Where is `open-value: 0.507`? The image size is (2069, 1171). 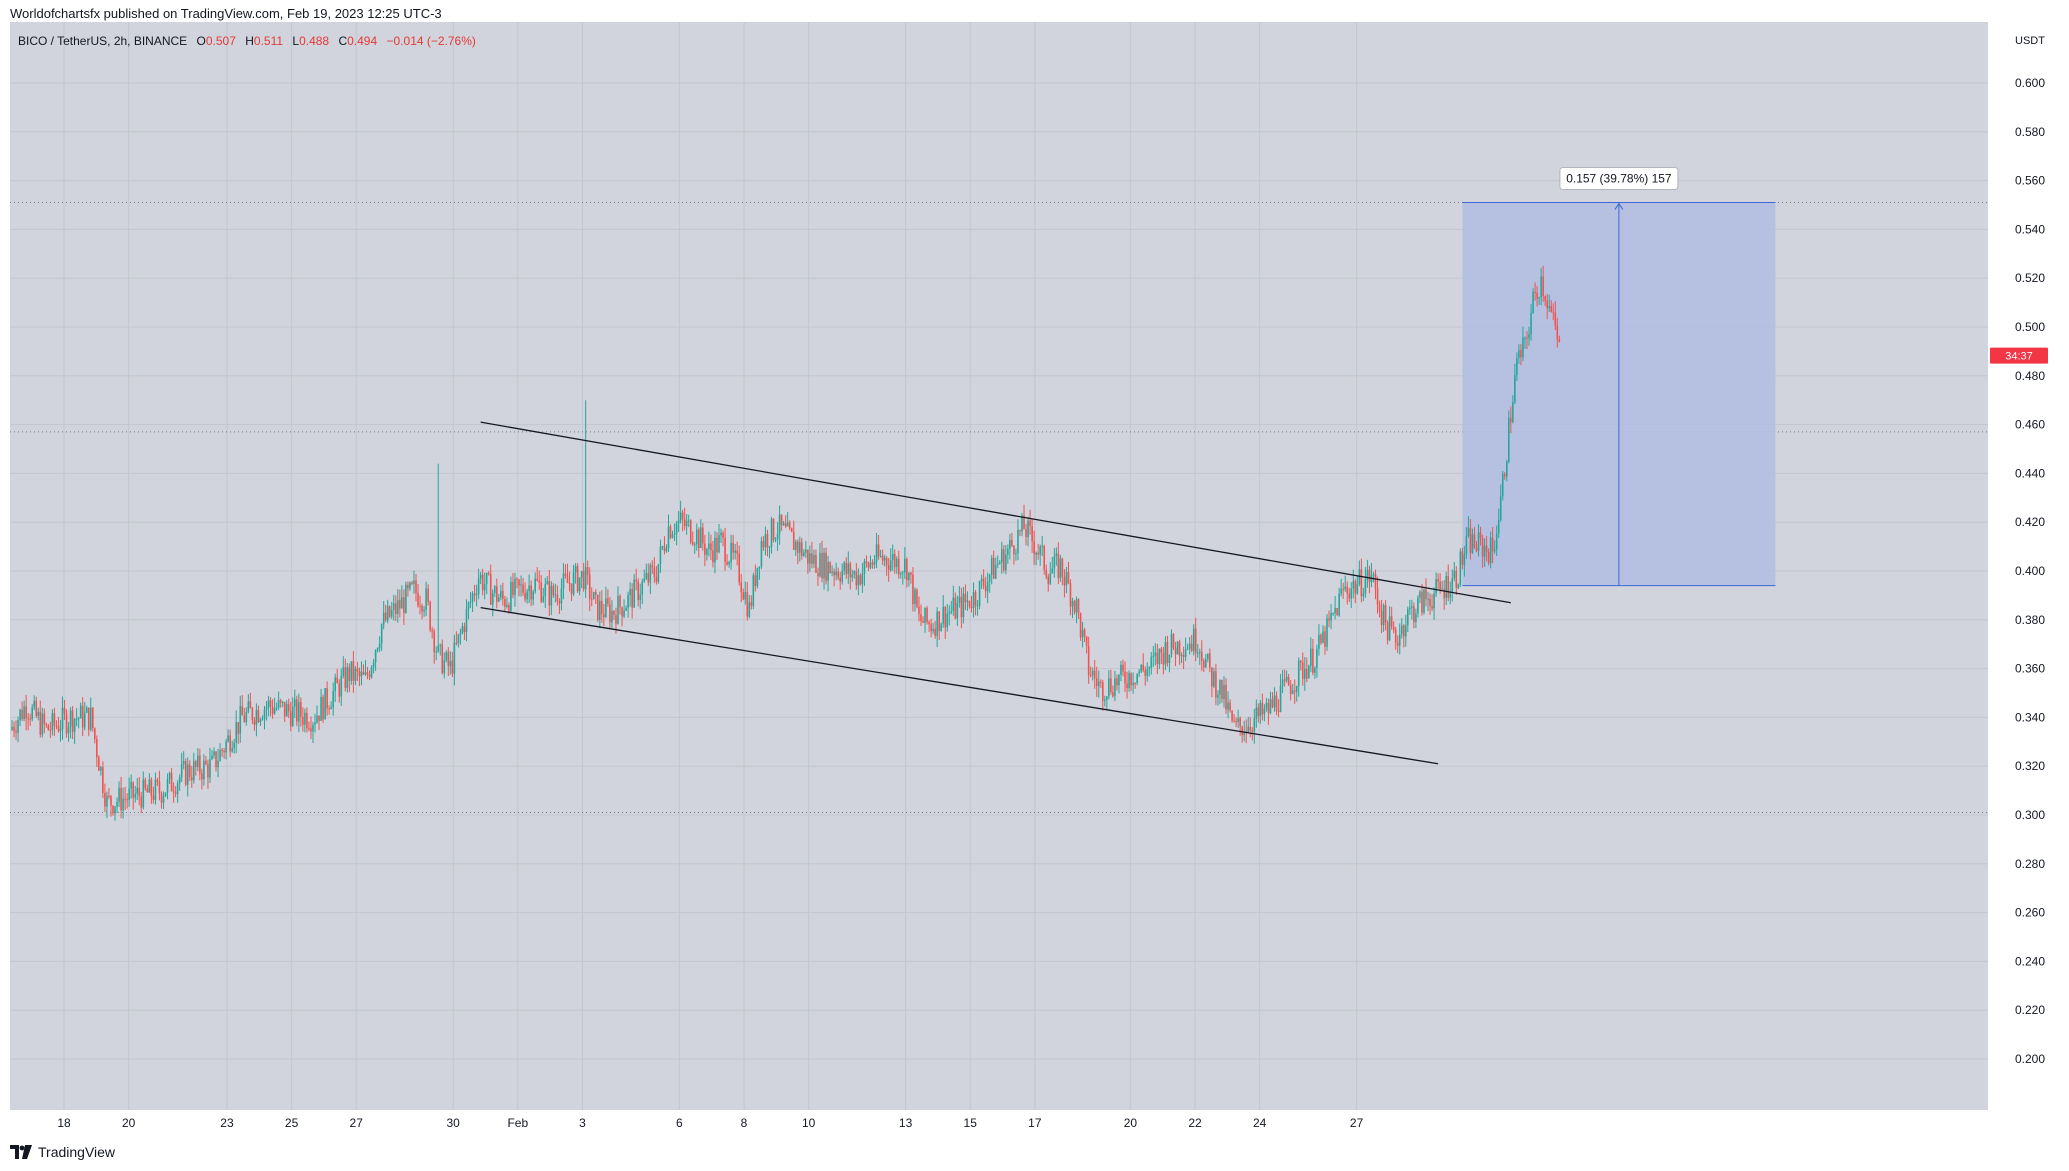 open-value: 0.507 is located at coordinates (220, 41).